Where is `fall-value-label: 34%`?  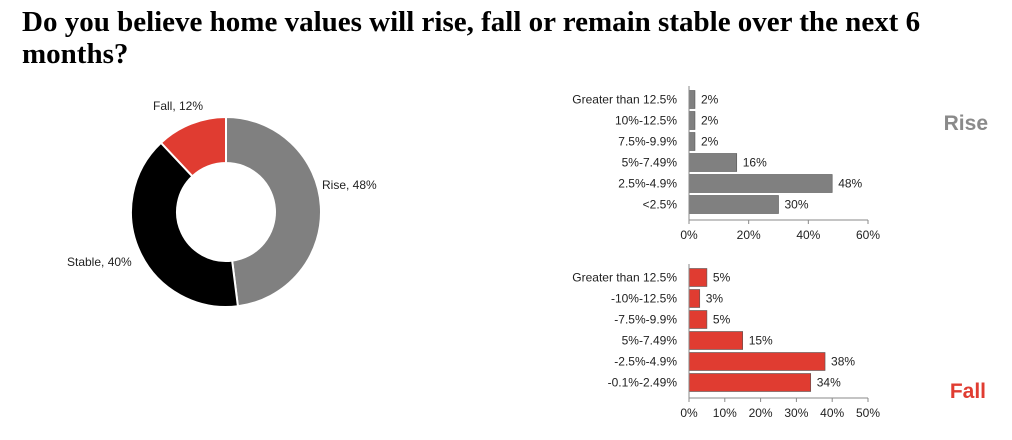 fall-value-label: 34% is located at coordinates (829, 383).